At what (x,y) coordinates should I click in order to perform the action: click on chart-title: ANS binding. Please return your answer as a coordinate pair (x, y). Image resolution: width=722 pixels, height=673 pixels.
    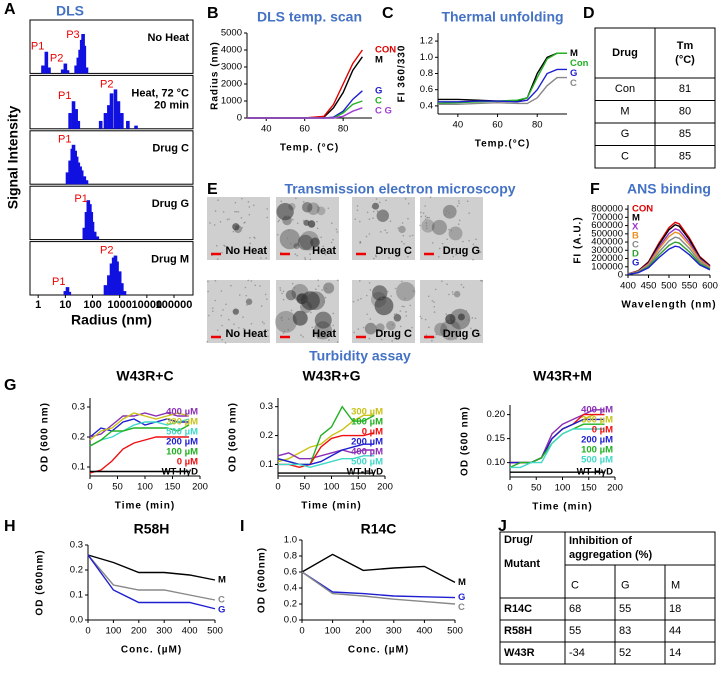
    Looking at the image, I should click on (669, 189).